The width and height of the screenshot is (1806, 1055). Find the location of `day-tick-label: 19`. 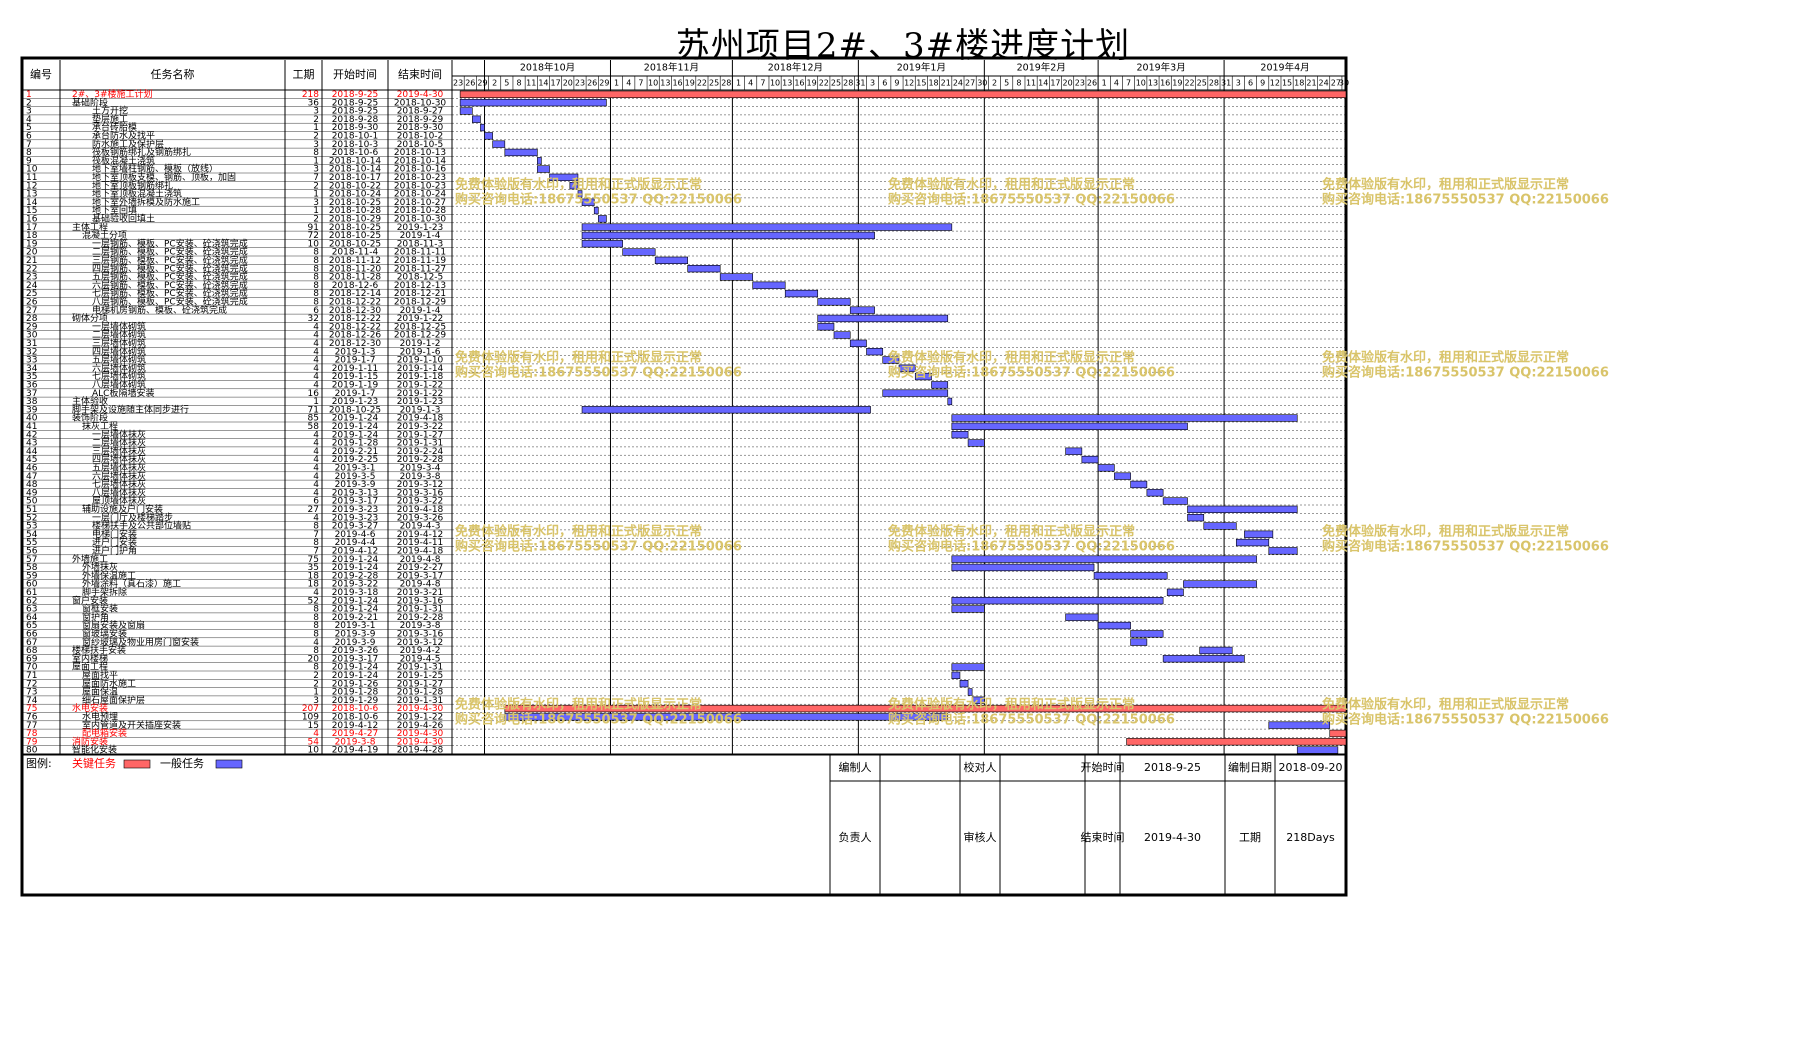

day-tick-label: 19 is located at coordinates (1177, 83).